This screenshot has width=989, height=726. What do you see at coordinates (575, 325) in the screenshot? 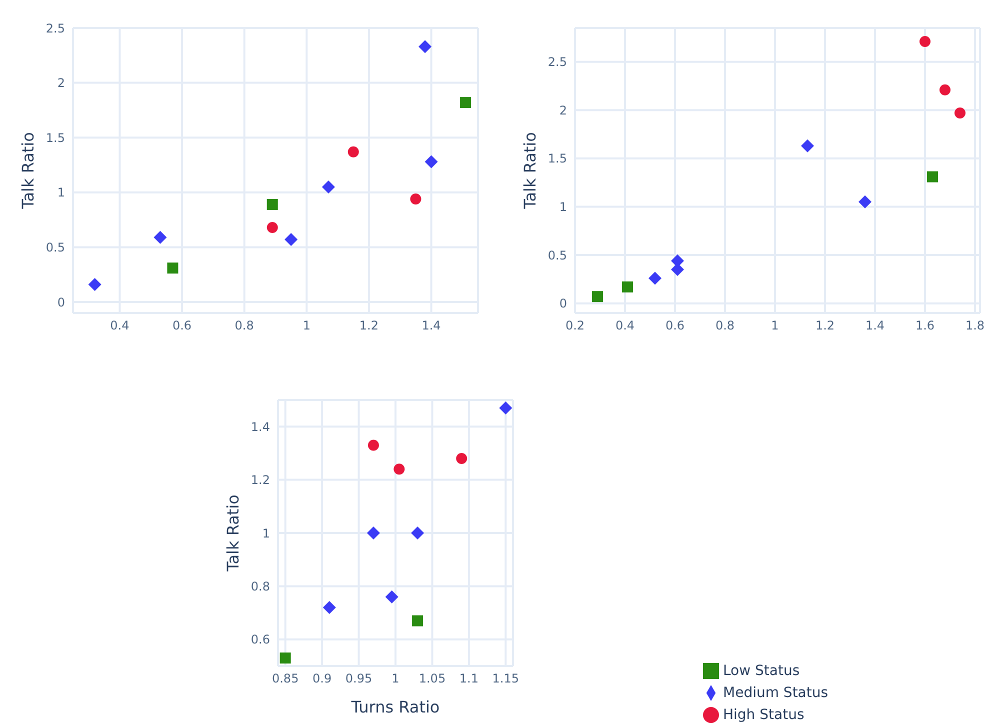
I see `x-tick-label: 0.2` at bounding box center [575, 325].